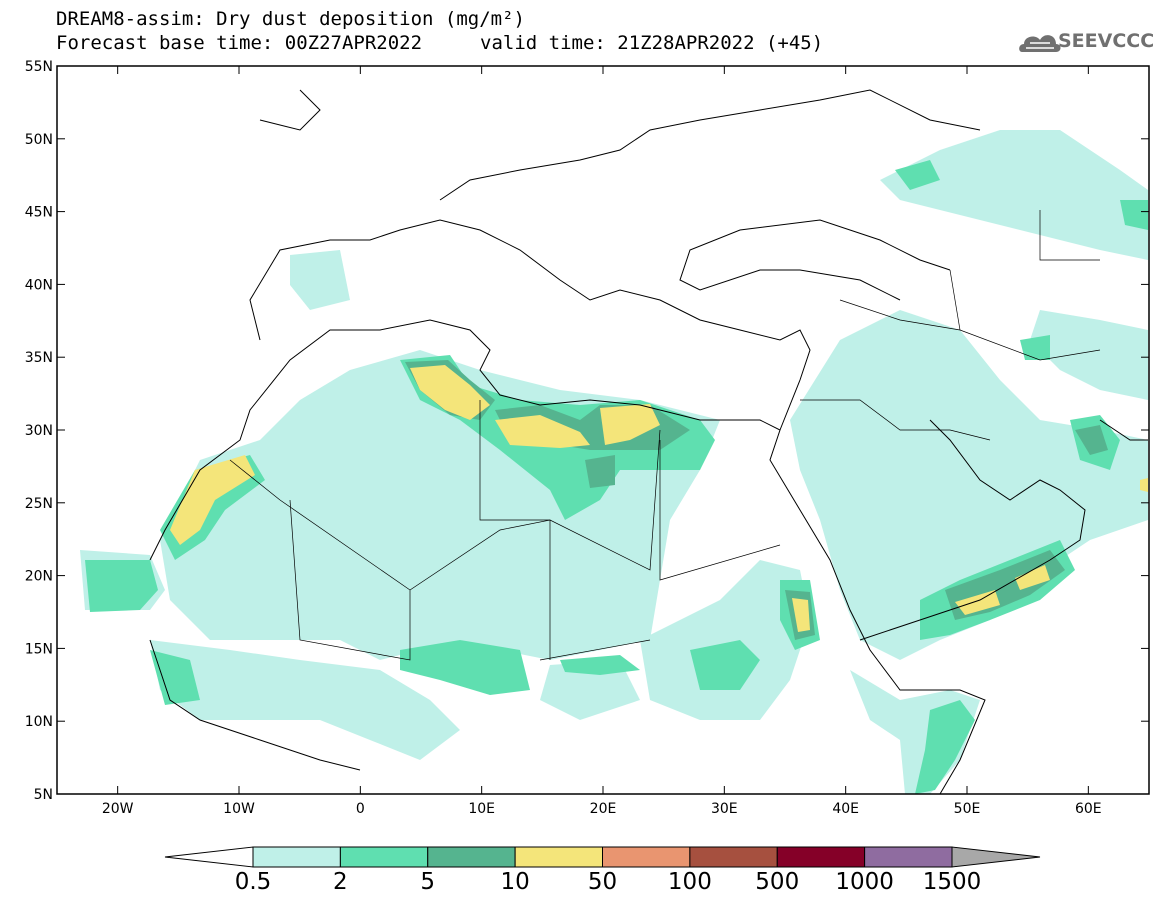 The image size is (1165, 907). What do you see at coordinates (39, 577) in the screenshot?
I see `lat-tick-label: 20N` at bounding box center [39, 577].